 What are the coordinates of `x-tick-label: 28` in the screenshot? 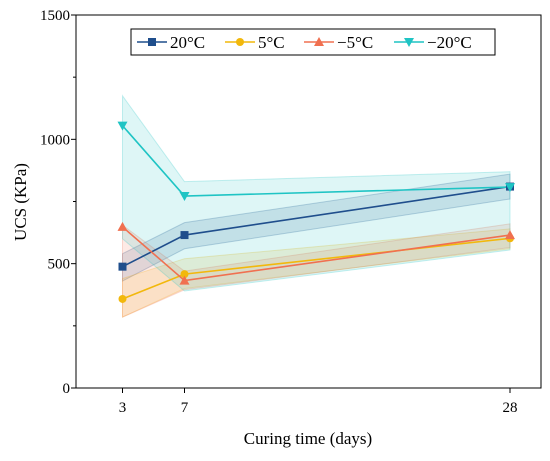 It's located at (510, 408).